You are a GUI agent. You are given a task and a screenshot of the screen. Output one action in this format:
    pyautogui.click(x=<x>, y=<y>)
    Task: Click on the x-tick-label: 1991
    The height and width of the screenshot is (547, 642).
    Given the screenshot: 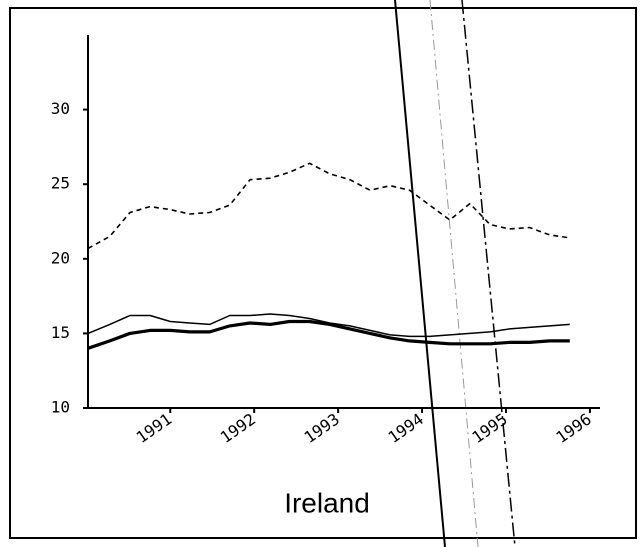 What is the action you would take?
    pyautogui.click(x=154, y=428)
    